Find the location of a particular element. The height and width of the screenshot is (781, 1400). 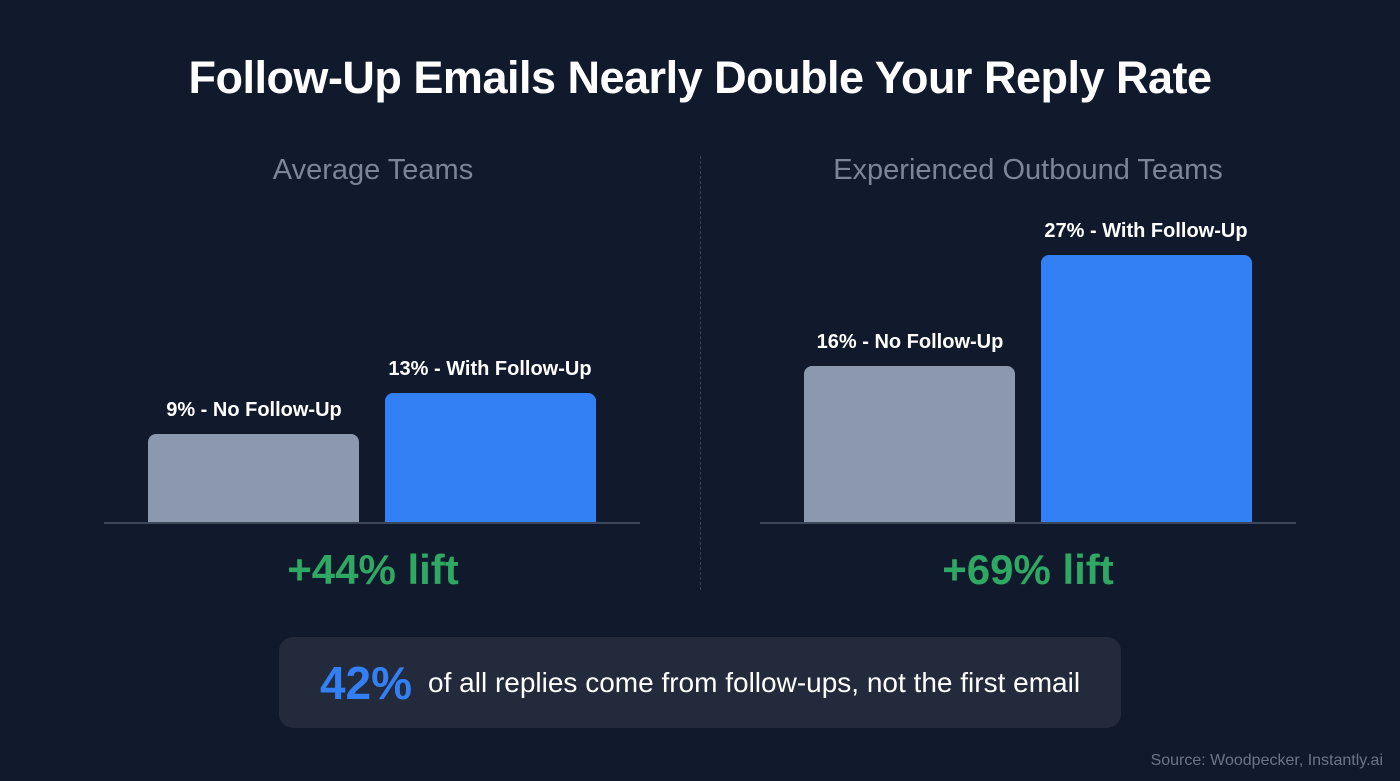

source-note: Source: Woodpecker, Instantly.ai is located at coordinates (1266, 760).